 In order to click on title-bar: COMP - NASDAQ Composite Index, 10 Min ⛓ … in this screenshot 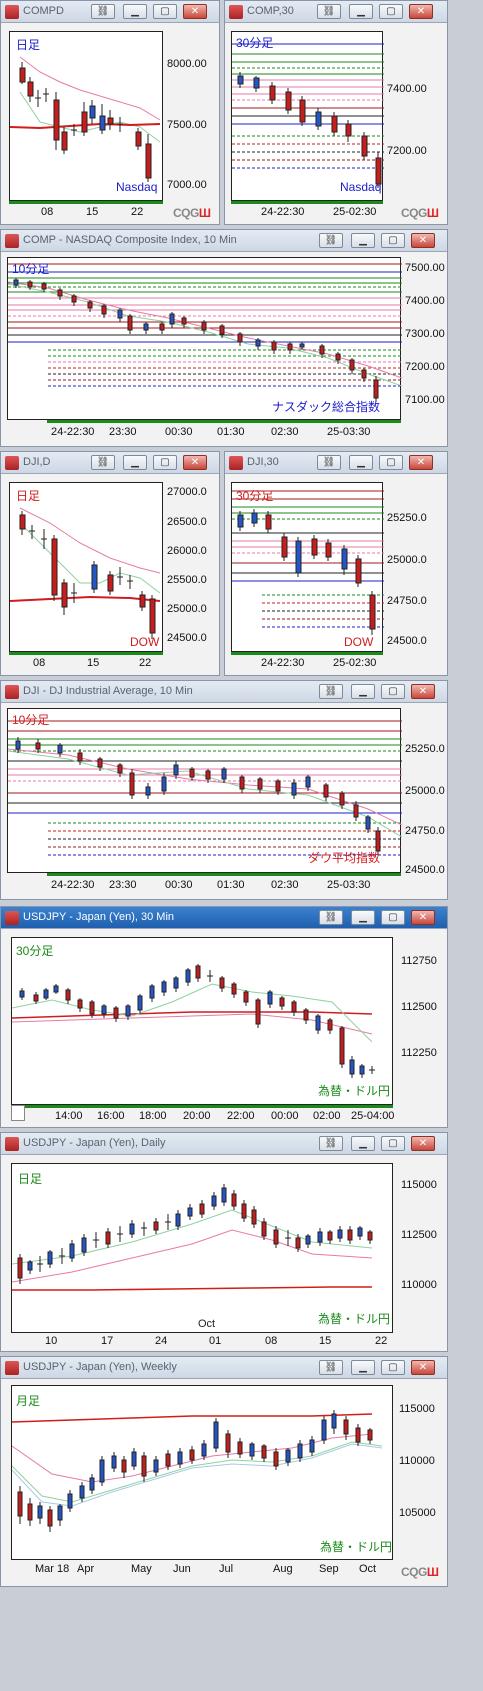, I will do `click(224, 241)`.